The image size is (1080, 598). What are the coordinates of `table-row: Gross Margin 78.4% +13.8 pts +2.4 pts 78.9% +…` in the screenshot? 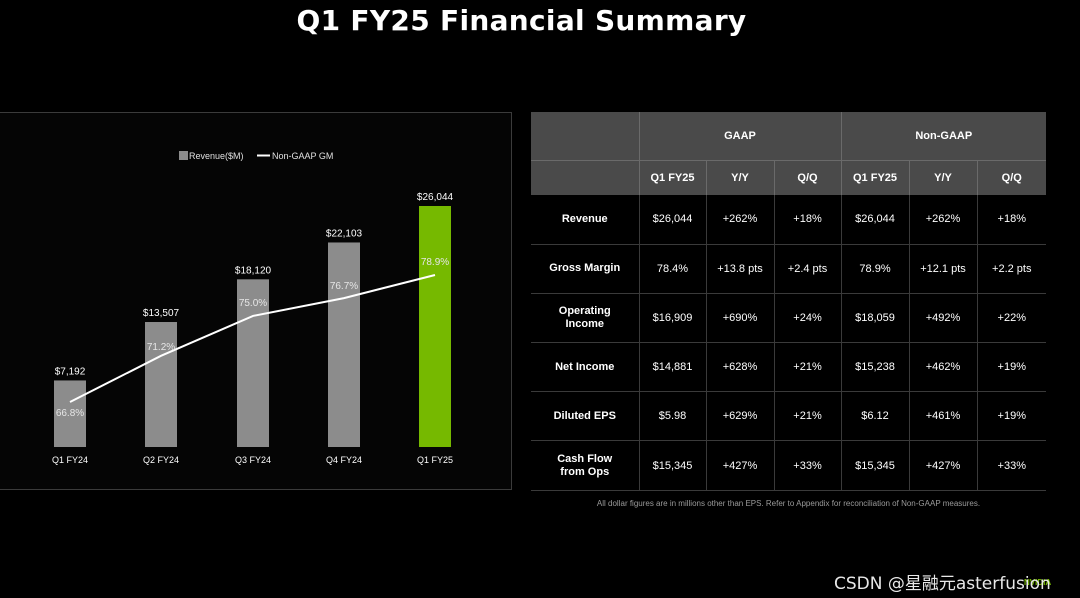 It's located at (789, 269).